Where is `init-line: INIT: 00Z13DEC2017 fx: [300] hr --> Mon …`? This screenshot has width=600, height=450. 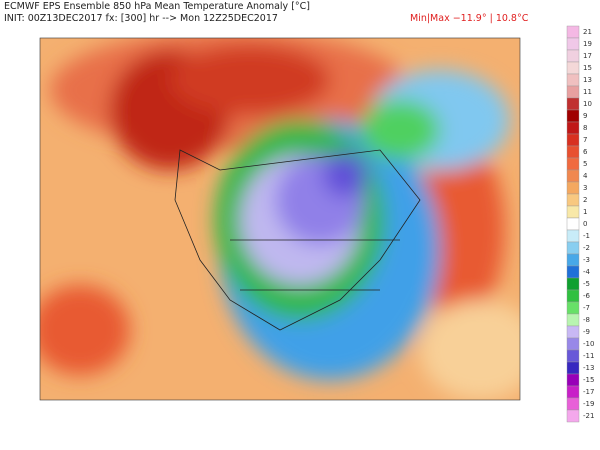 init-line: INIT: 00Z13DEC2017 fx: [300] hr --> Mon … is located at coordinates (141, 18).